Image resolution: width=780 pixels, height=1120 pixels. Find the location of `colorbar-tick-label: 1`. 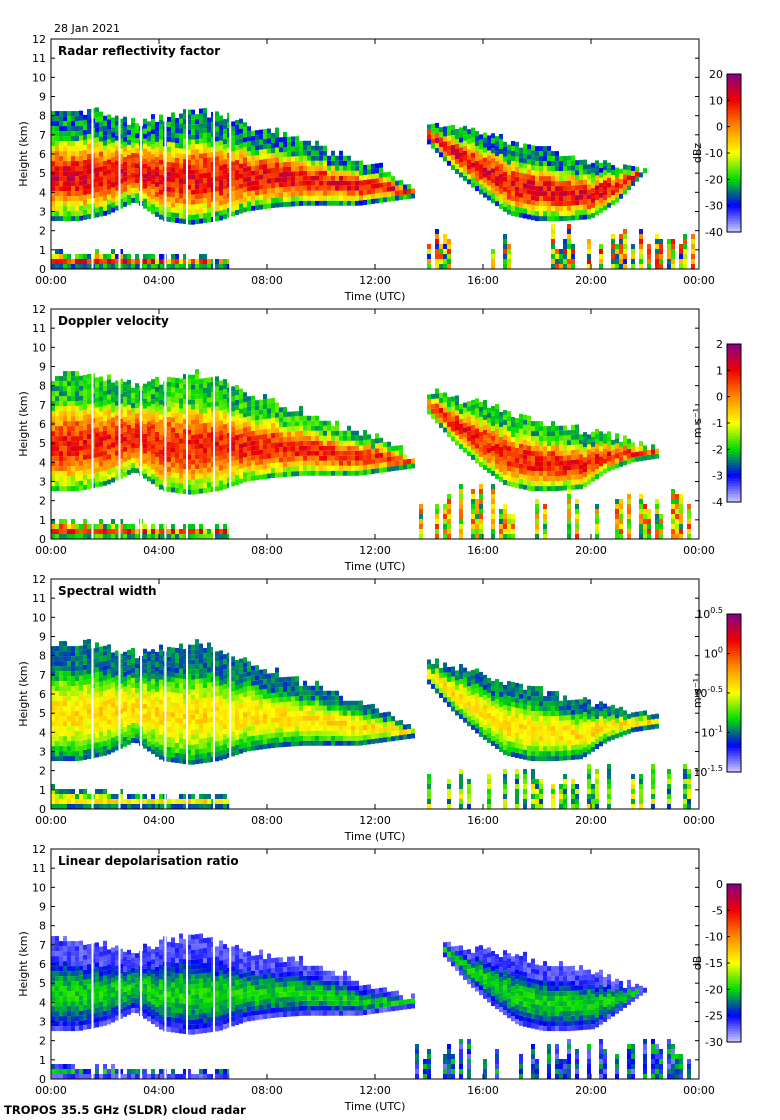

colorbar-tick-label: 1 is located at coordinates (719, 370).